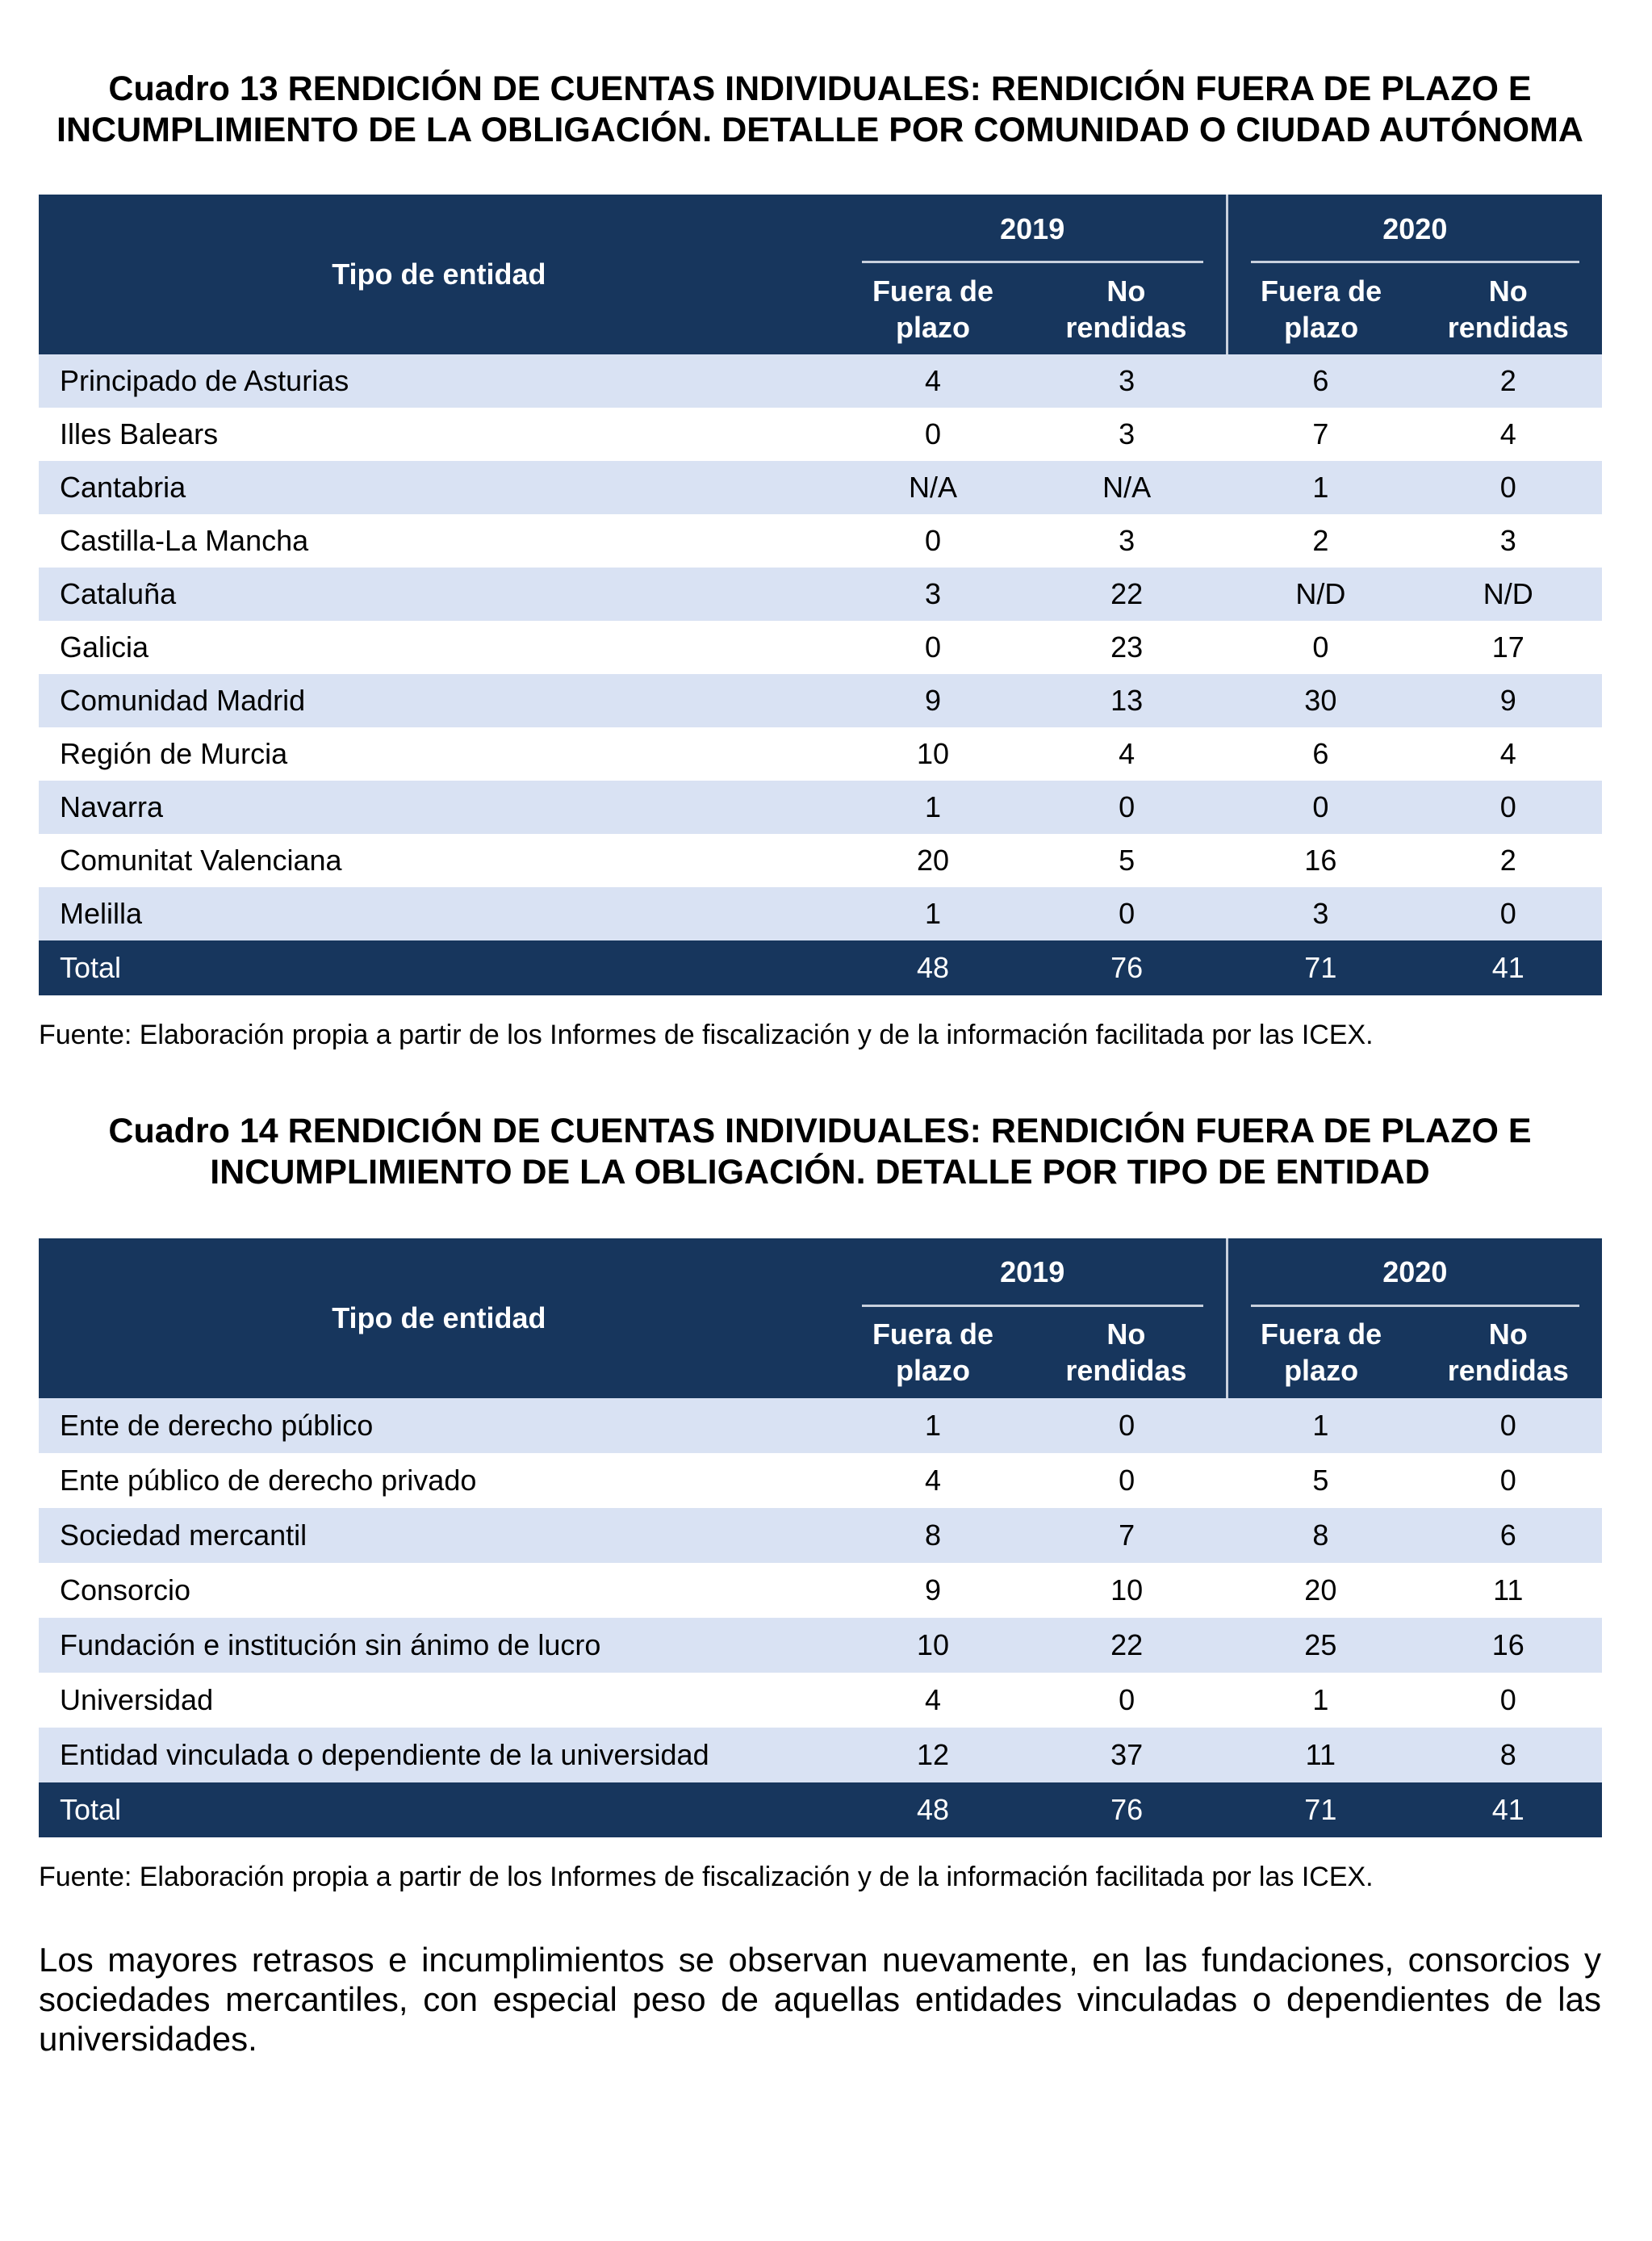  Describe the element at coordinates (137, 1699) in the screenshot. I see `row-label: Universidad` at that location.